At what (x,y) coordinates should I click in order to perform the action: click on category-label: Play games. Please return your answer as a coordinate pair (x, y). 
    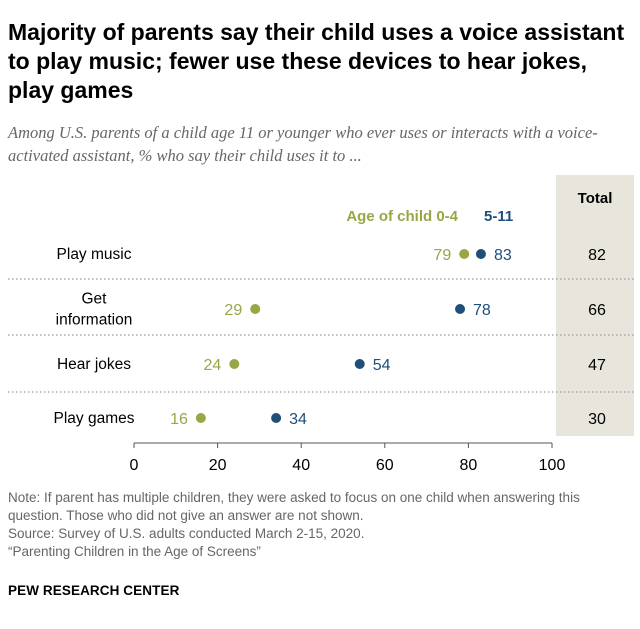
    Looking at the image, I should click on (94, 418).